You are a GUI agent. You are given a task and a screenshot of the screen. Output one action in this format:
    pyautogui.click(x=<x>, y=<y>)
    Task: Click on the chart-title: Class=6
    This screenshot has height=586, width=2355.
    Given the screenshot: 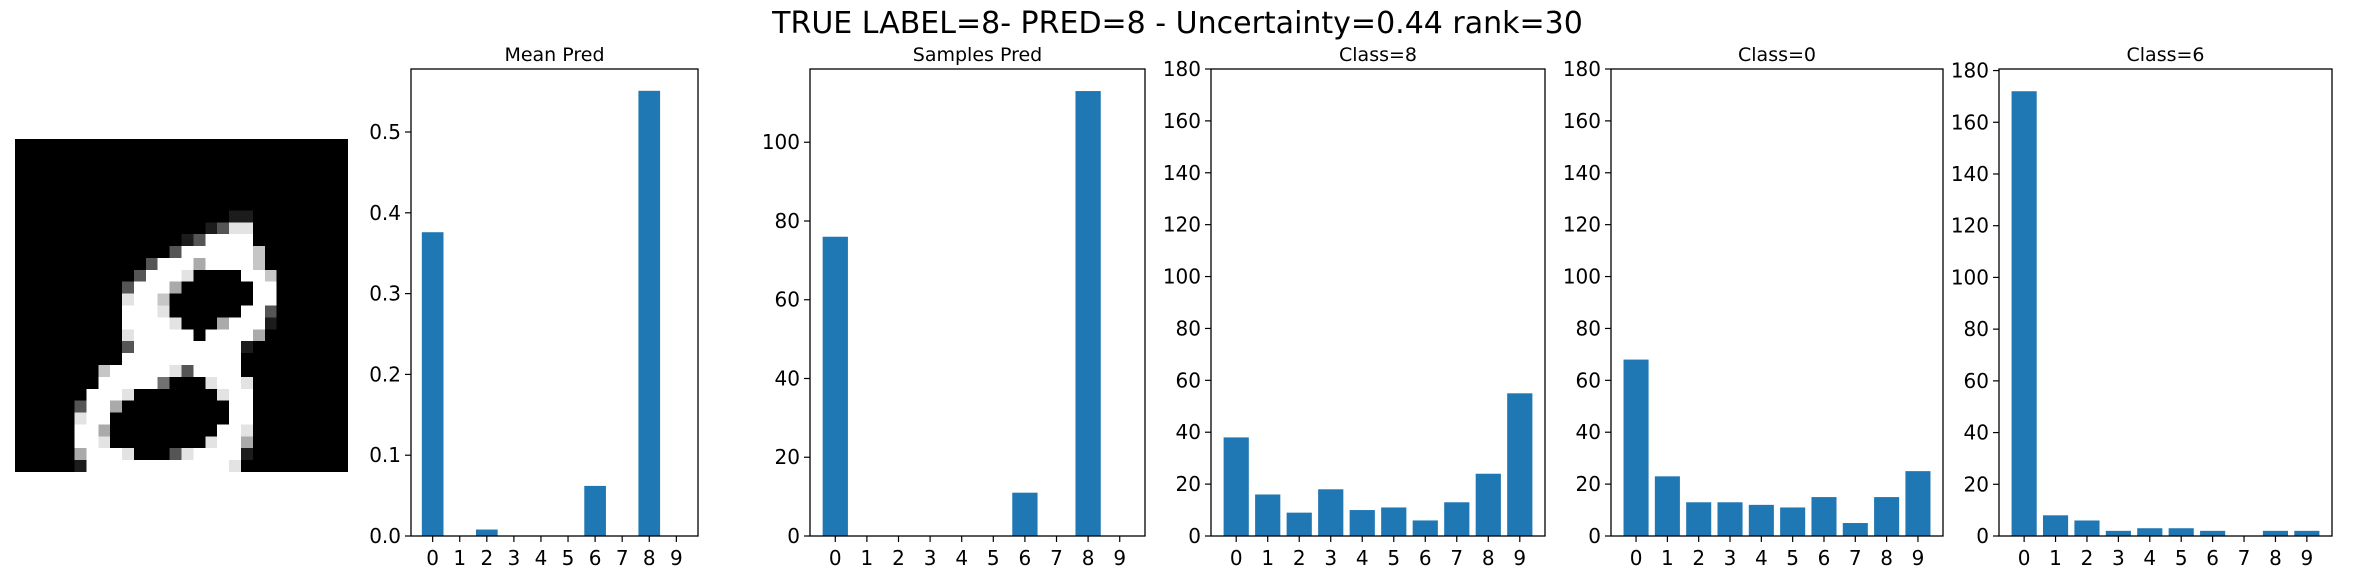 What is the action you would take?
    pyautogui.click(x=2166, y=55)
    